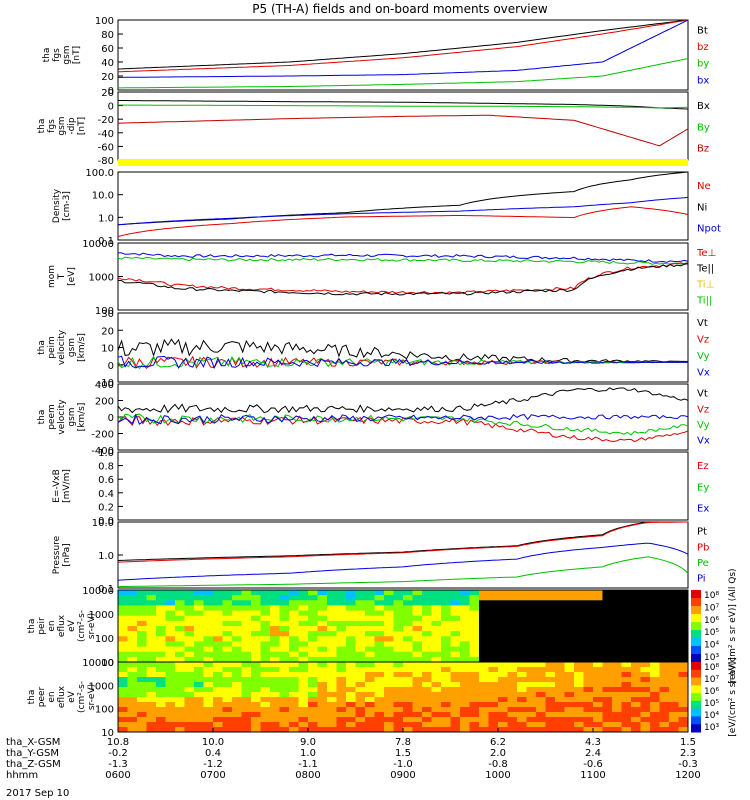 The height and width of the screenshot is (800, 750). I want to click on colorbar-tick: 10³, so click(711, 728).